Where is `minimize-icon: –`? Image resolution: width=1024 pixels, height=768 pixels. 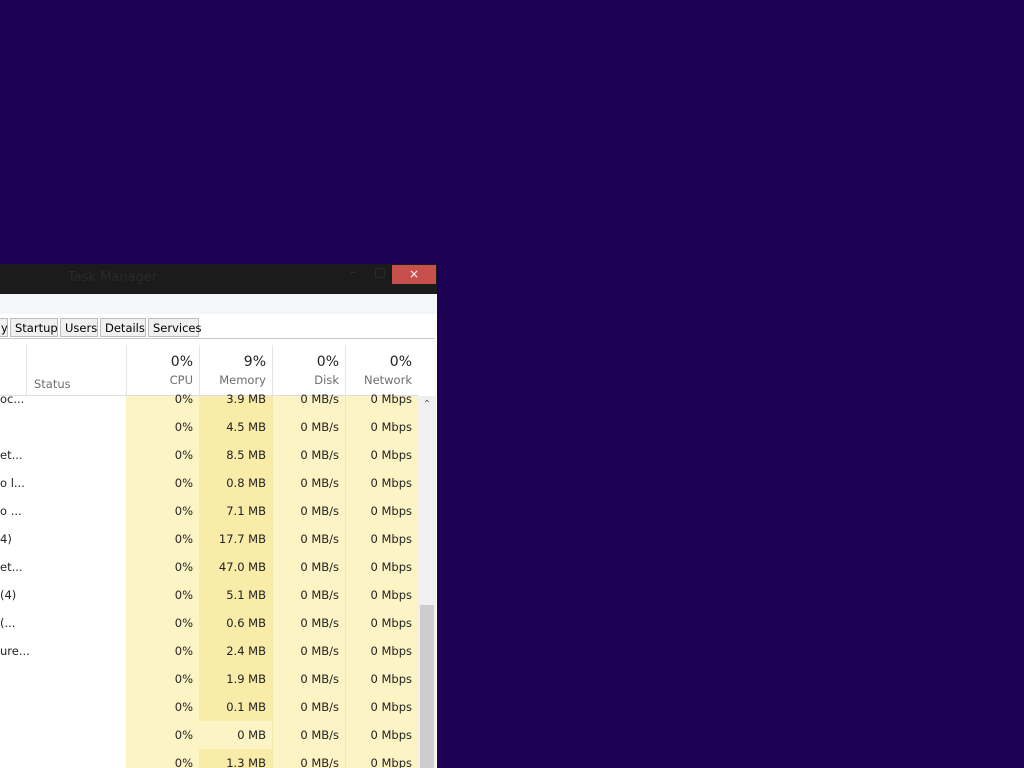 minimize-icon: – is located at coordinates (353, 272).